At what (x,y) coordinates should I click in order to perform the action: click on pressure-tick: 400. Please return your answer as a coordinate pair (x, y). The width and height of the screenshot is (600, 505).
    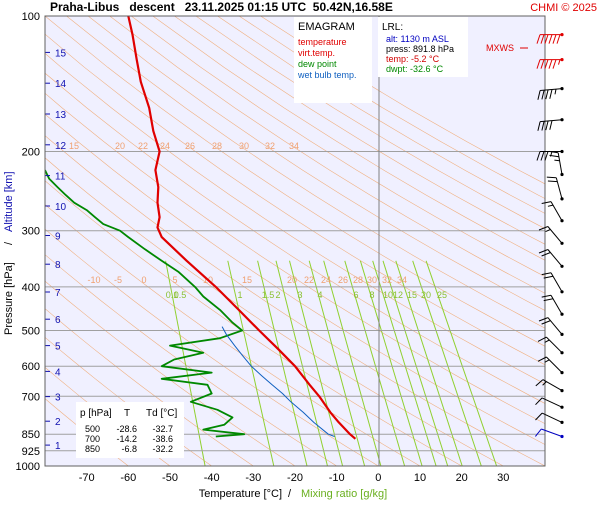
    Looking at the image, I should click on (31, 288).